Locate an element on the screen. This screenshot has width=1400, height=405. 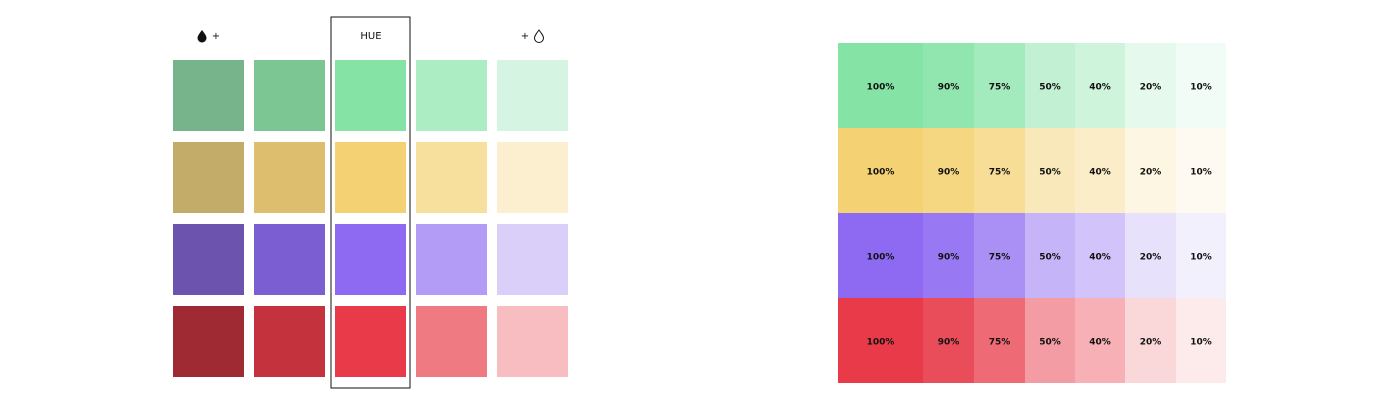
light-drop-icon is located at coordinates (539, 36).